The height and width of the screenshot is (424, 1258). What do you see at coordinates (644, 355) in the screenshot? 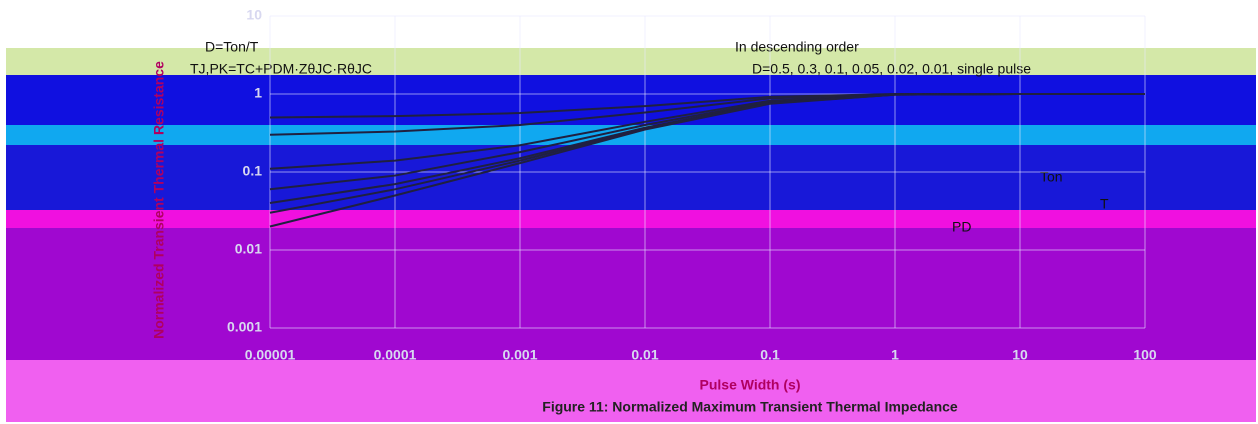
I see `x-tick-label: 0.01` at bounding box center [644, 355].